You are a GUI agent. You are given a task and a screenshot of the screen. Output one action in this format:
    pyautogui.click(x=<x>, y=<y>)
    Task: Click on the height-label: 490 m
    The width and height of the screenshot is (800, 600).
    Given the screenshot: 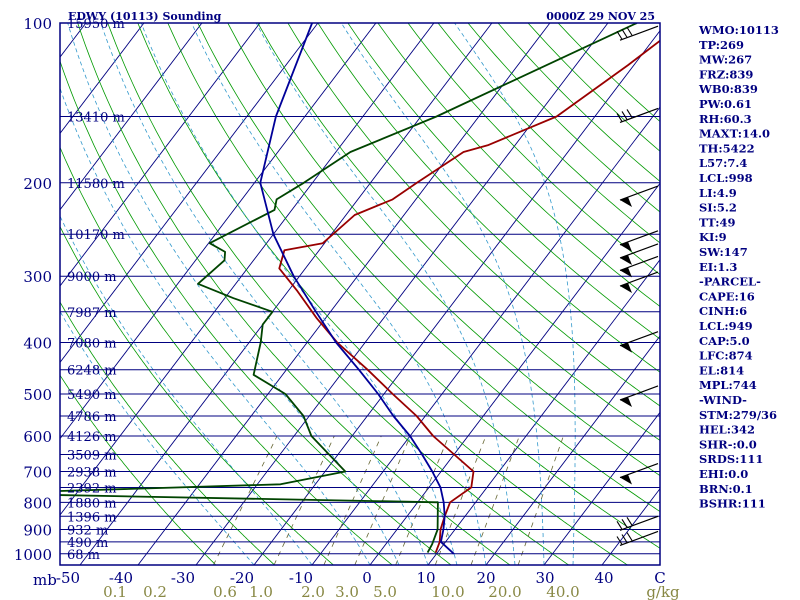 What is the action you would take?
    pyautogui.click(x=87, y=543)
    